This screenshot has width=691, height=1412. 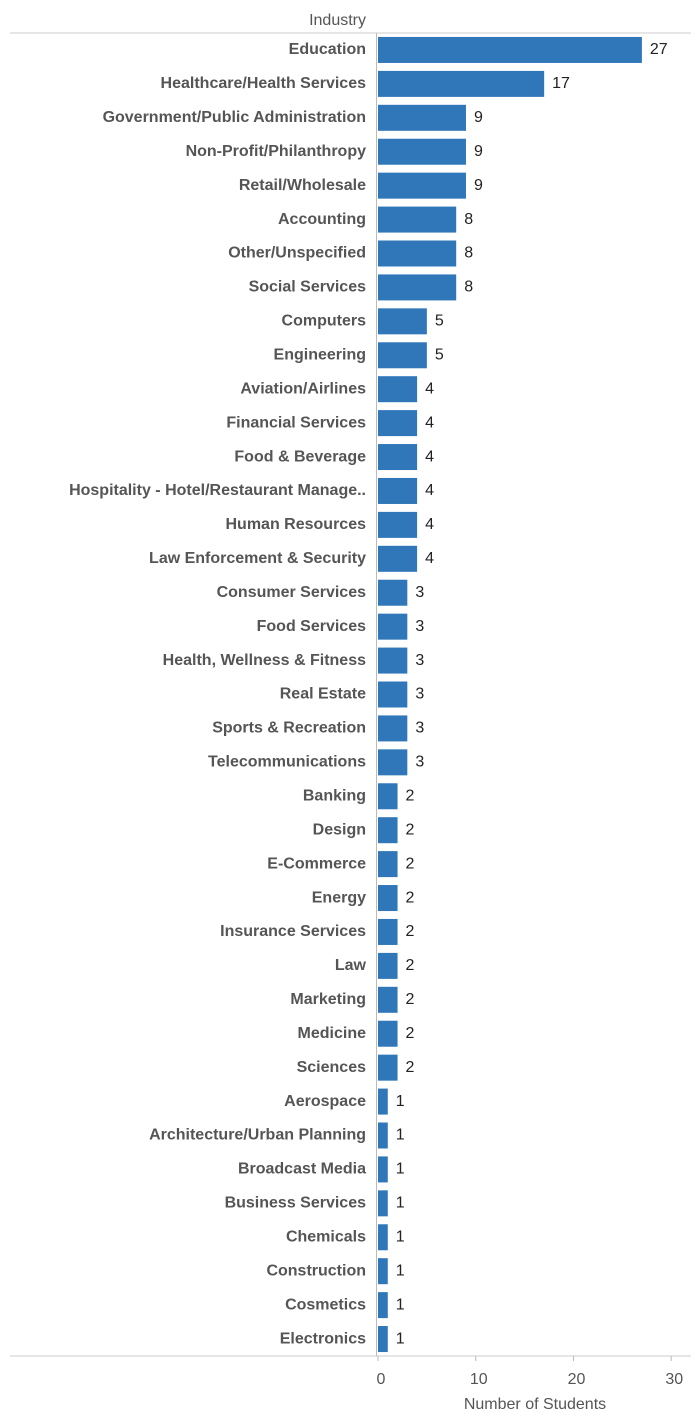 What do you see at coordinates (320, 354) in the screenshot?
I see `y-tick-label: Engineering` at bounding box center [320, 354].